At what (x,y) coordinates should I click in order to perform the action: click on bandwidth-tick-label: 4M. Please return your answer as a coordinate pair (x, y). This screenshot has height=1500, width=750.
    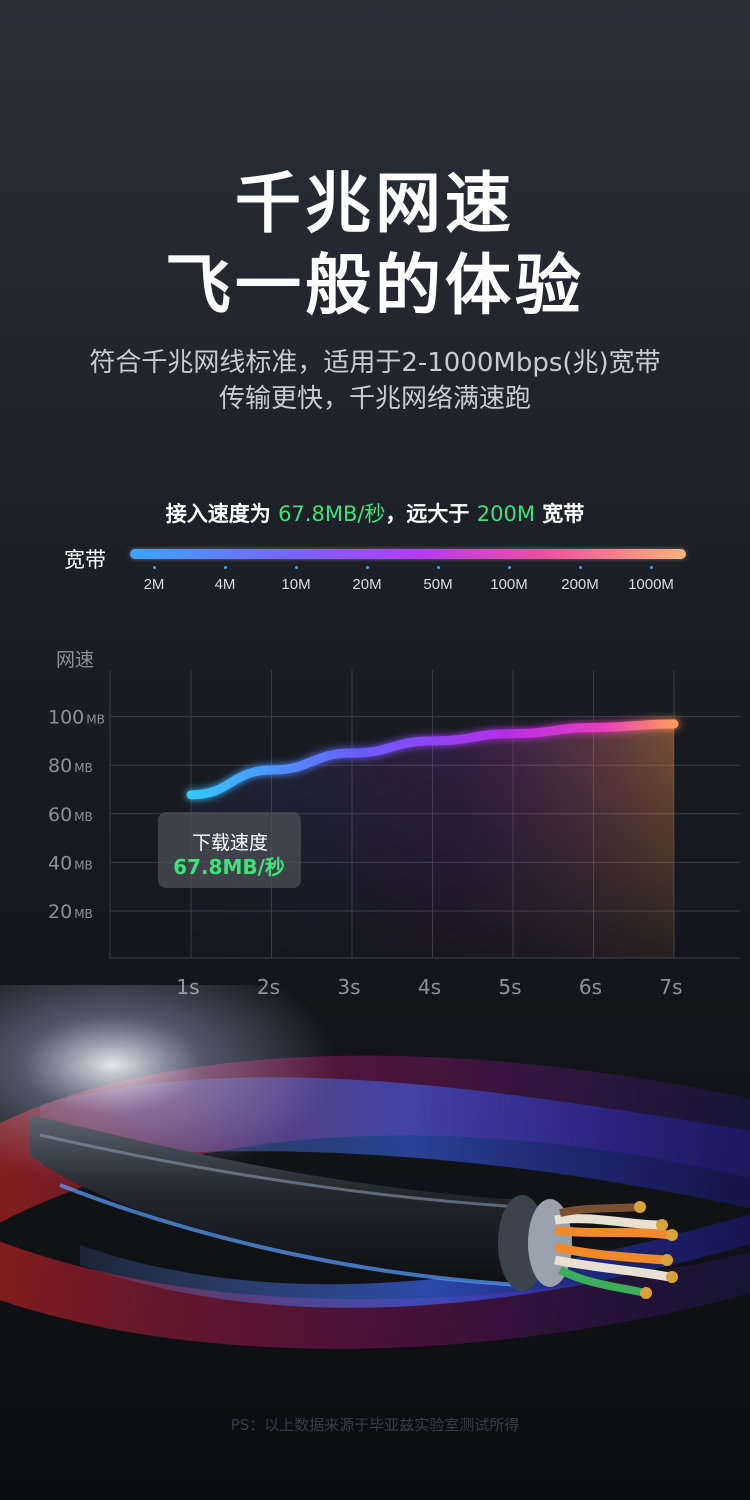
    Looking at the image, I should click on (225, 584).